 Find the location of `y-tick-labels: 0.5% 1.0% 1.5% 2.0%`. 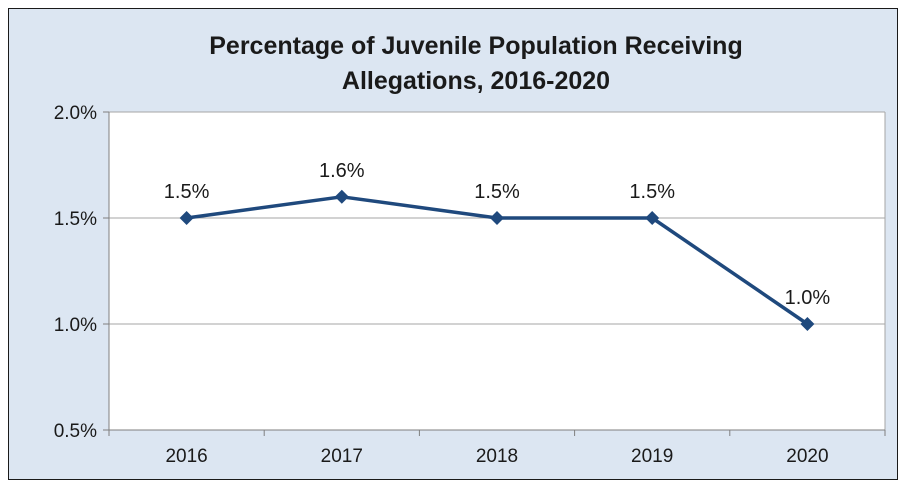

y-tick-labels: 0.5% 1.0% 1.5% 2.0% is located at coordinates (75, 272).